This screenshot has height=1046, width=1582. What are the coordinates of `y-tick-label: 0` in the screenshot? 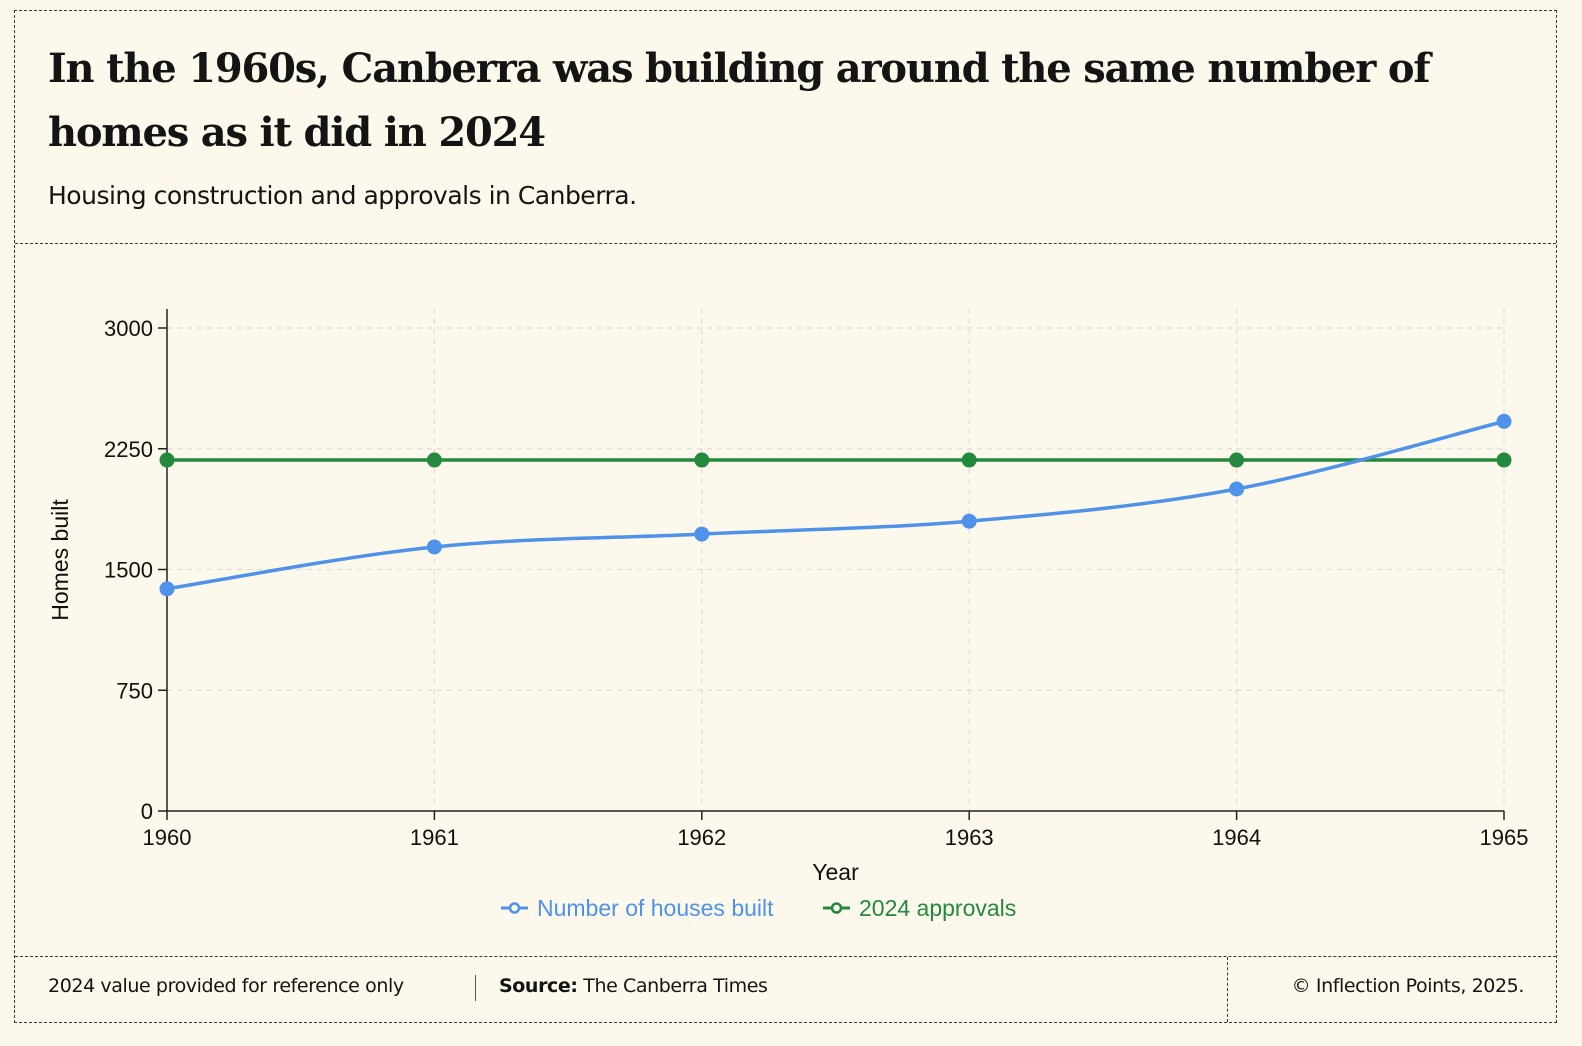 It's located at (147, 811).